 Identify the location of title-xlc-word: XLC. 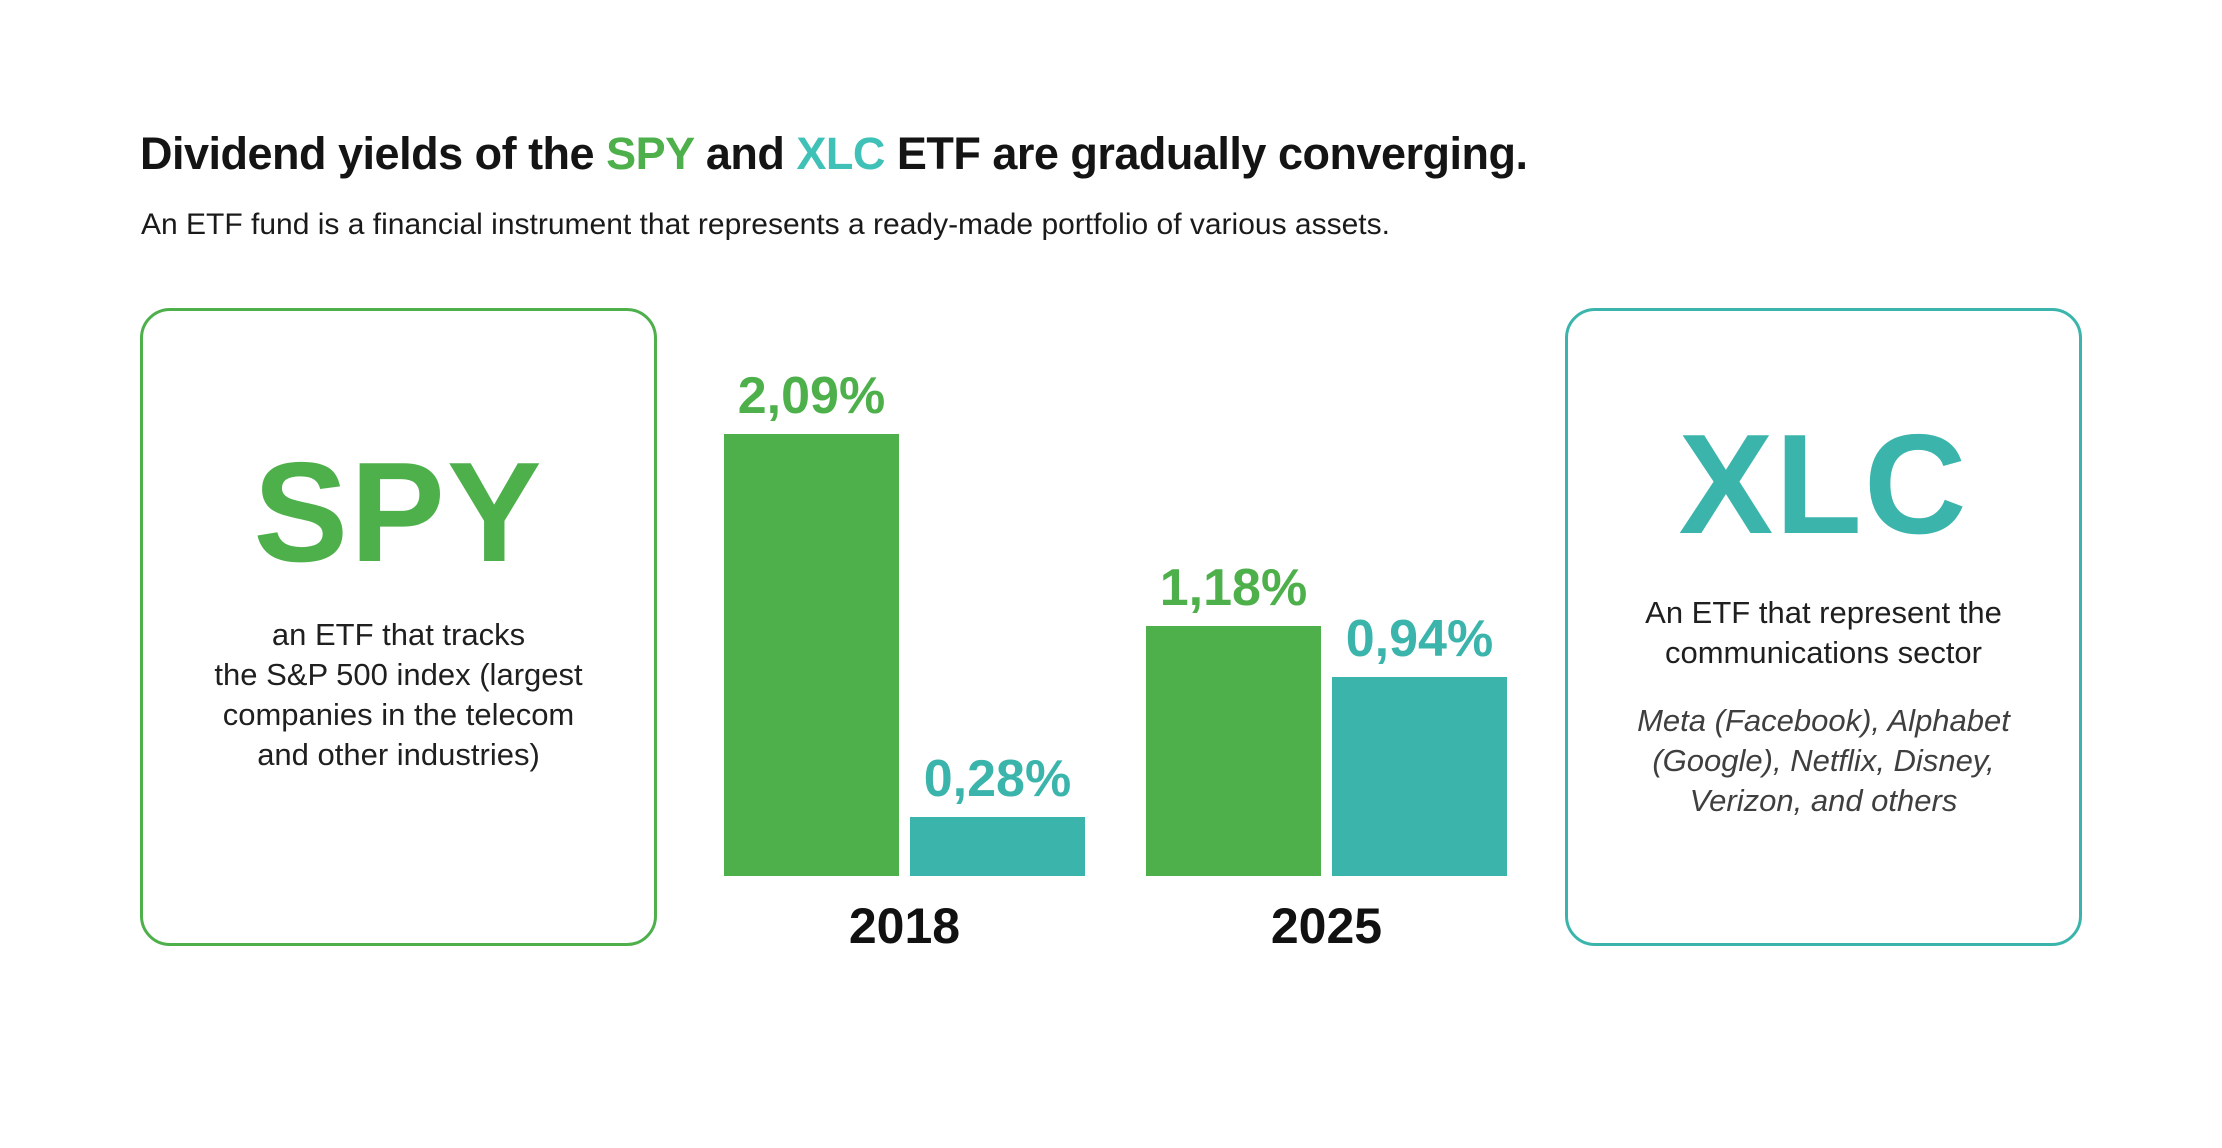
(840, 153).